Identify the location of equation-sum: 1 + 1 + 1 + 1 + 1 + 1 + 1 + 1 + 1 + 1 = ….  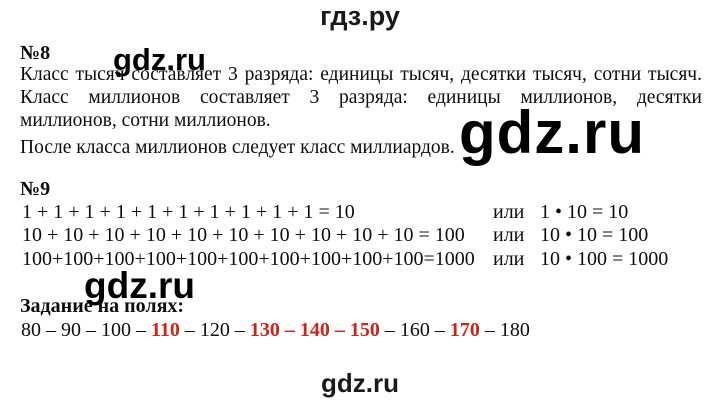
(188, 212).